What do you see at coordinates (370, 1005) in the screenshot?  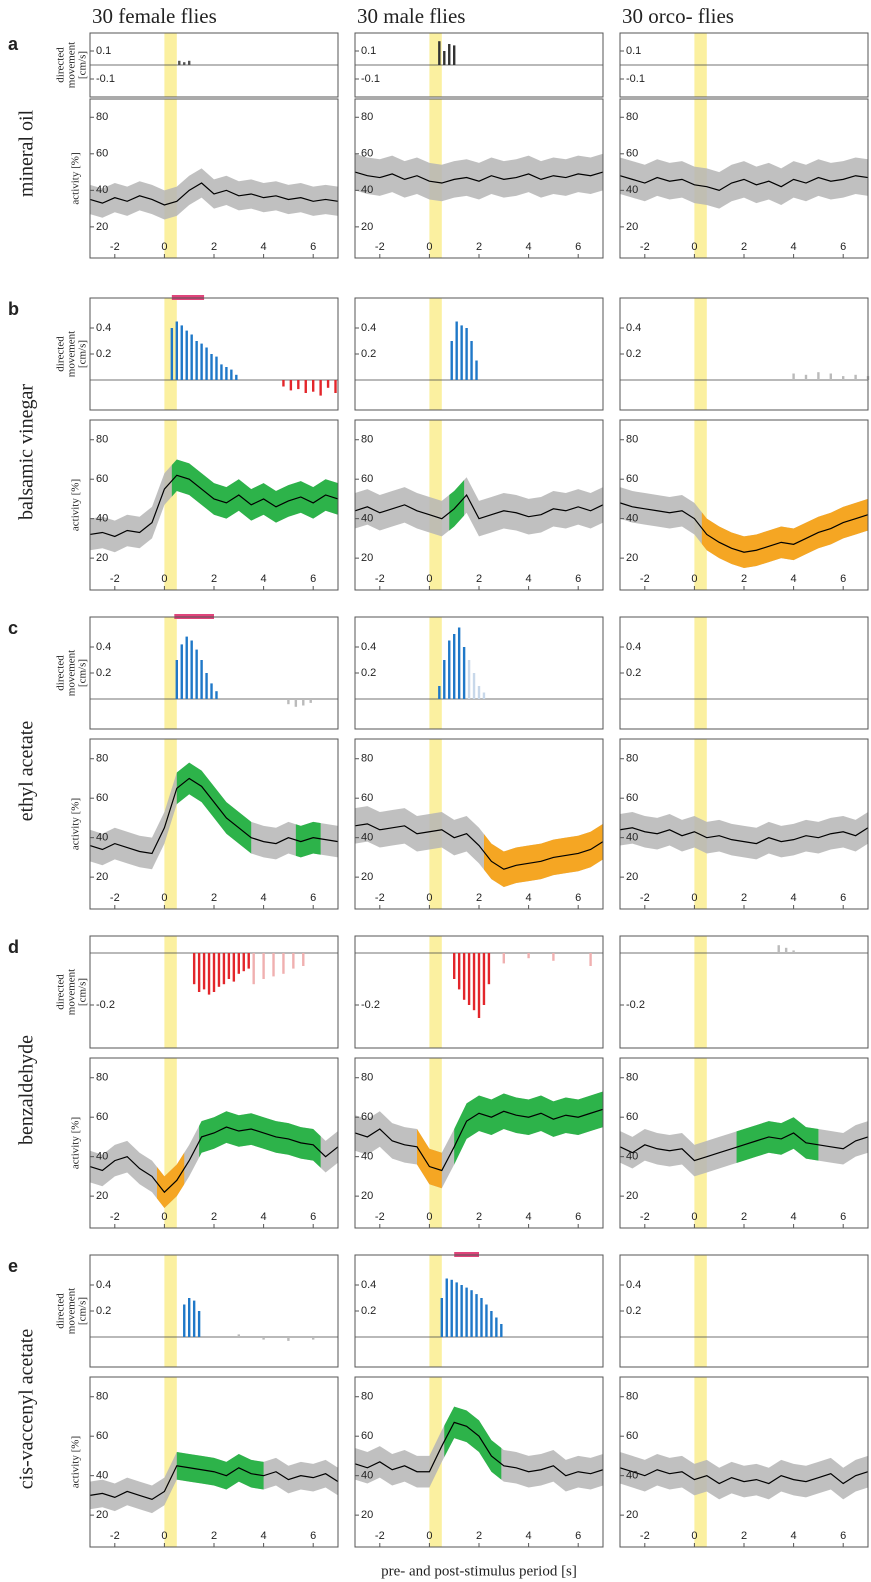 I see `y-tick-label: -0.2` at bounding box center [370, 1005].